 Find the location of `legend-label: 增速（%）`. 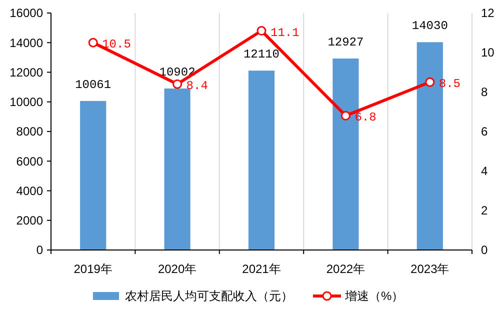

legend-label: 增速（%） is located at coordinates (374, 296).